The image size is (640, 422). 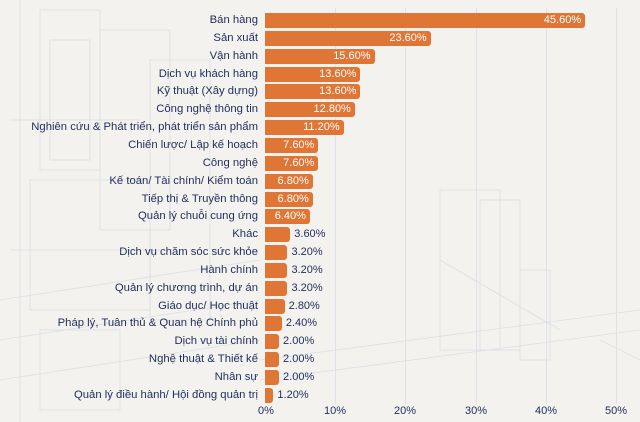 I want to click on category-label: Quản lý điều hành/ Hội đồng quản trị, so click(x=165, y=394).